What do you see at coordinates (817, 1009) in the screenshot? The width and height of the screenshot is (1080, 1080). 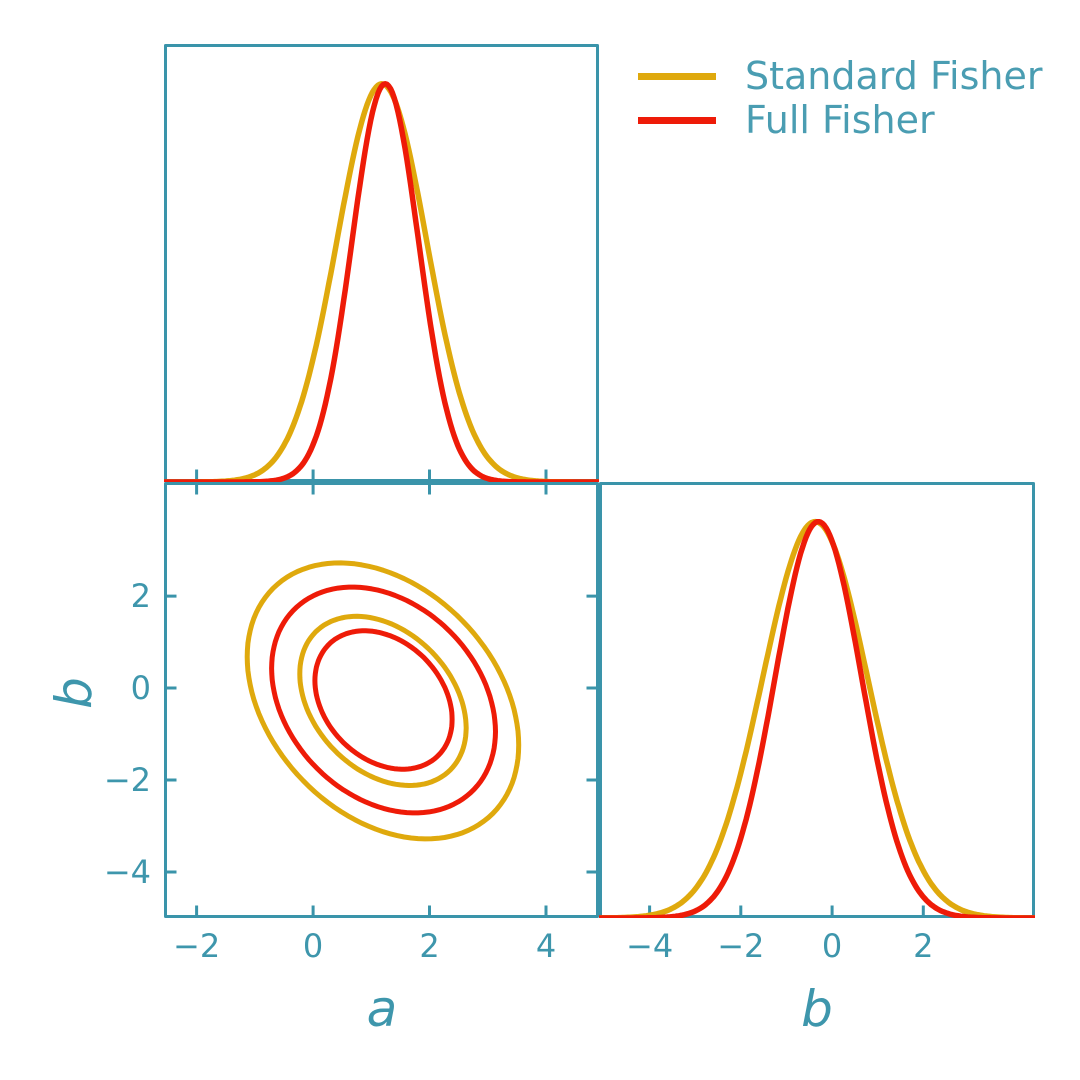 I see `x-axis-label-b: b` at bounding box center [817, 1009].